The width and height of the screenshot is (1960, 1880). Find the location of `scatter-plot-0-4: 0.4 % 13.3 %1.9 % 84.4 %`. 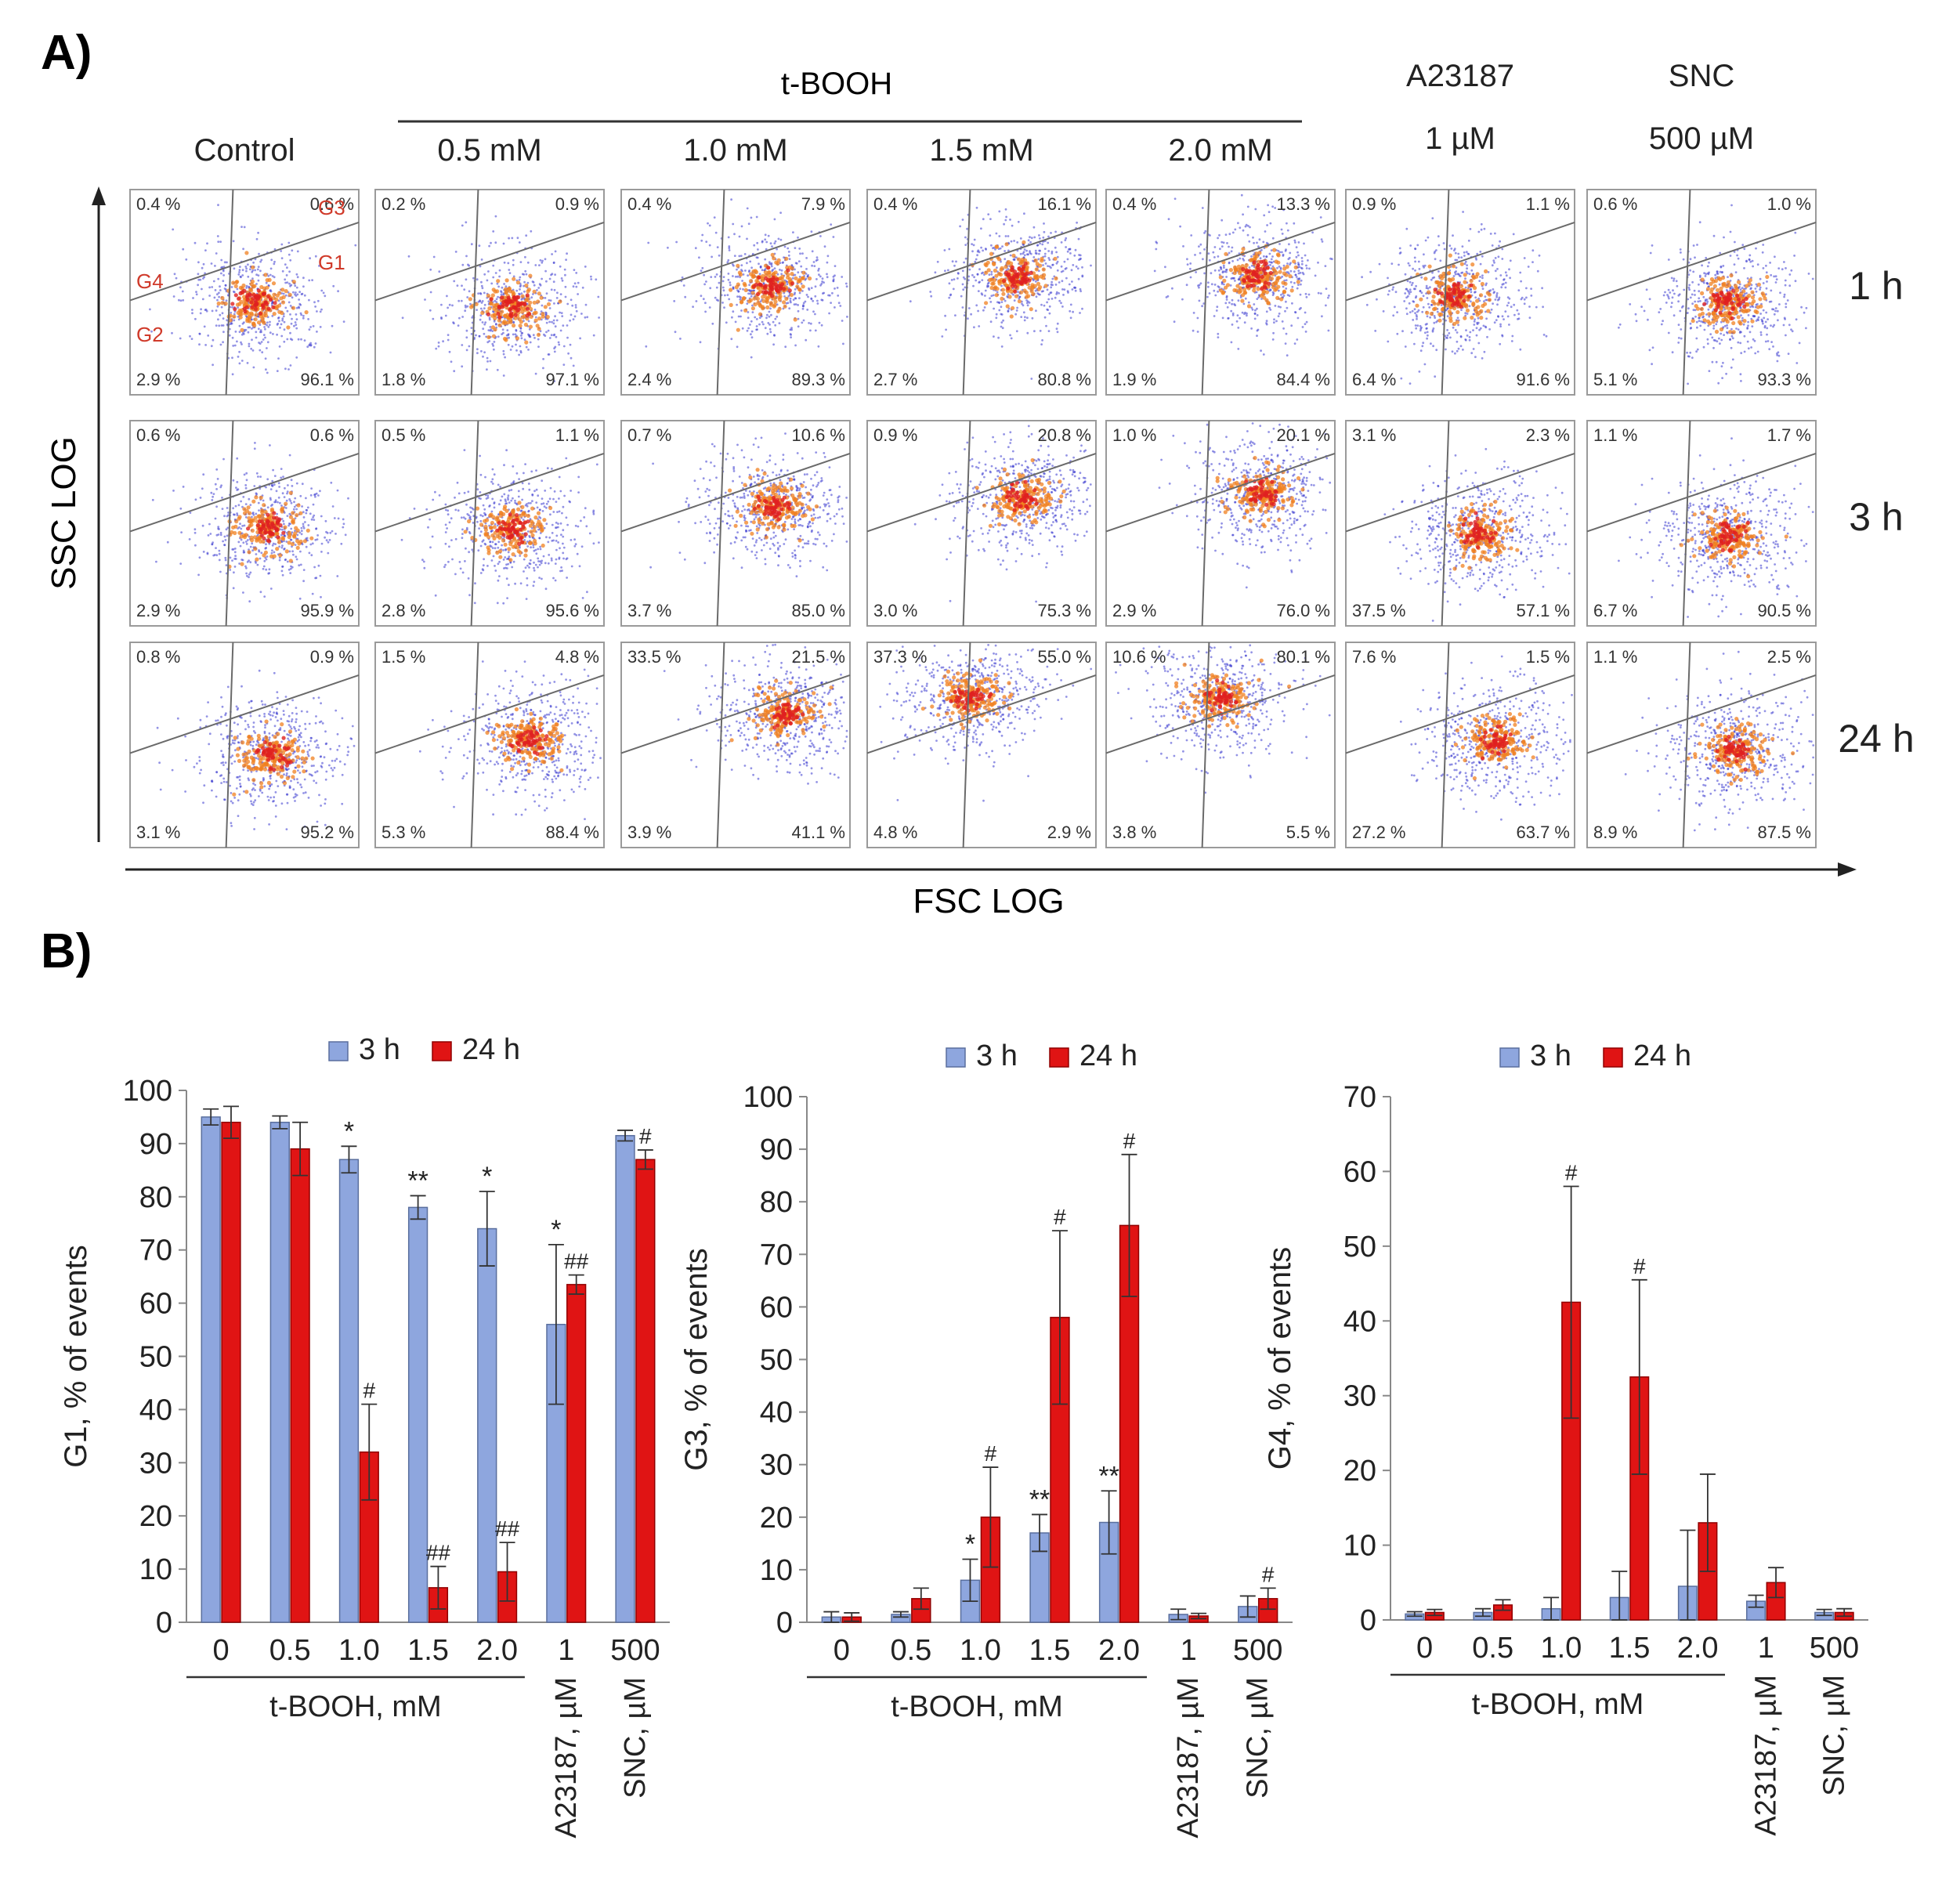

scatter-plot-0-4: 0.4 % 13.3 %1.9 % 84.4 % is located at coordinates (1220, 292).